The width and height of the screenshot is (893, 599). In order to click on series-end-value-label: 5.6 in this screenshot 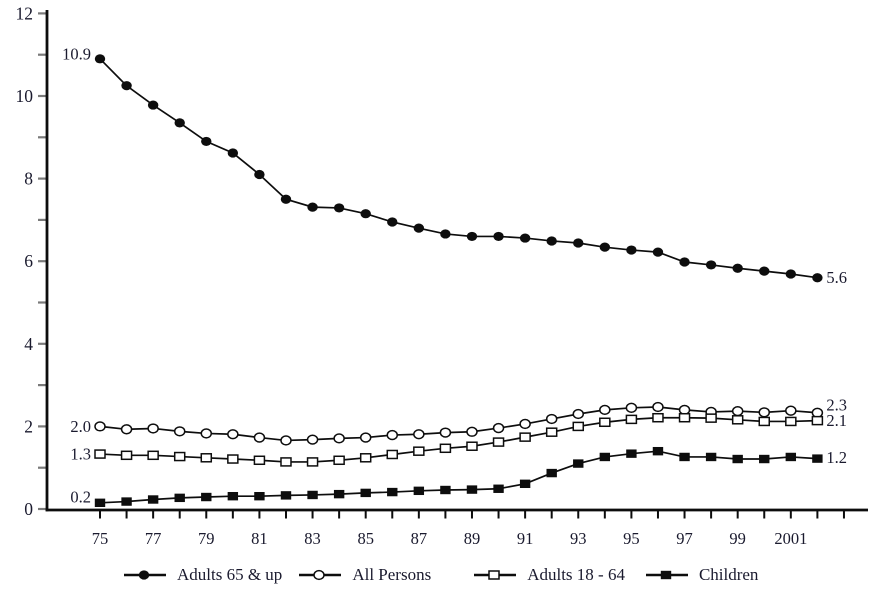, I will do `click(836, 277)`.